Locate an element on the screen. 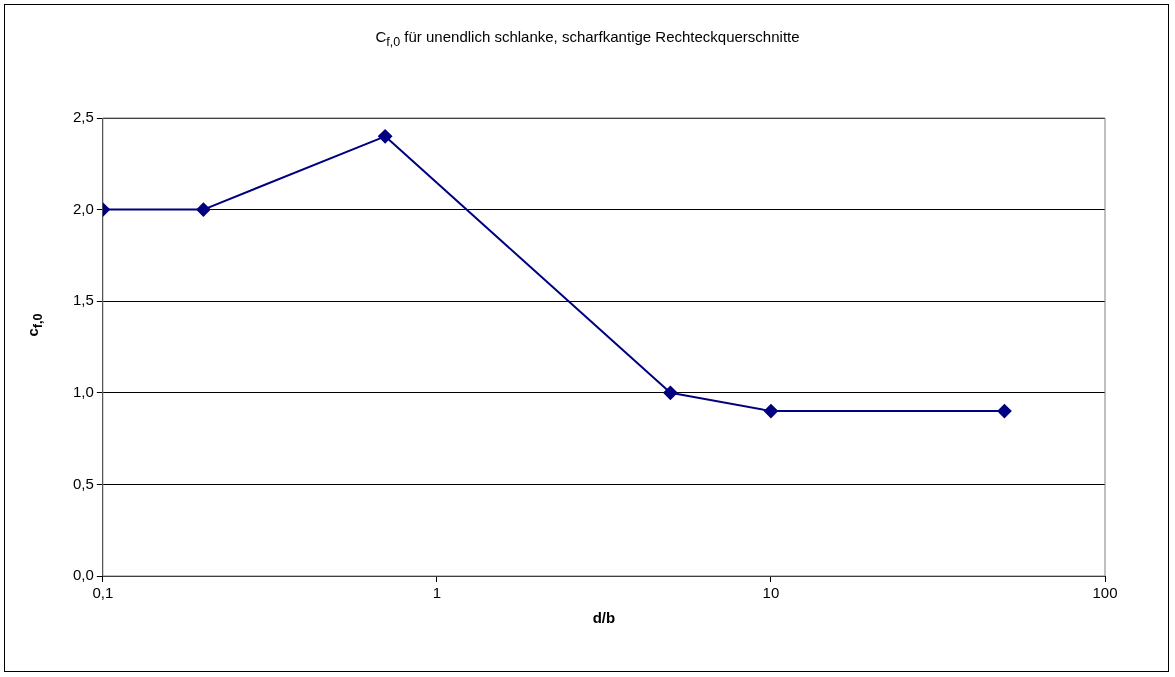  y-tick-label: 0,5 is located at coordinates (83, 483).